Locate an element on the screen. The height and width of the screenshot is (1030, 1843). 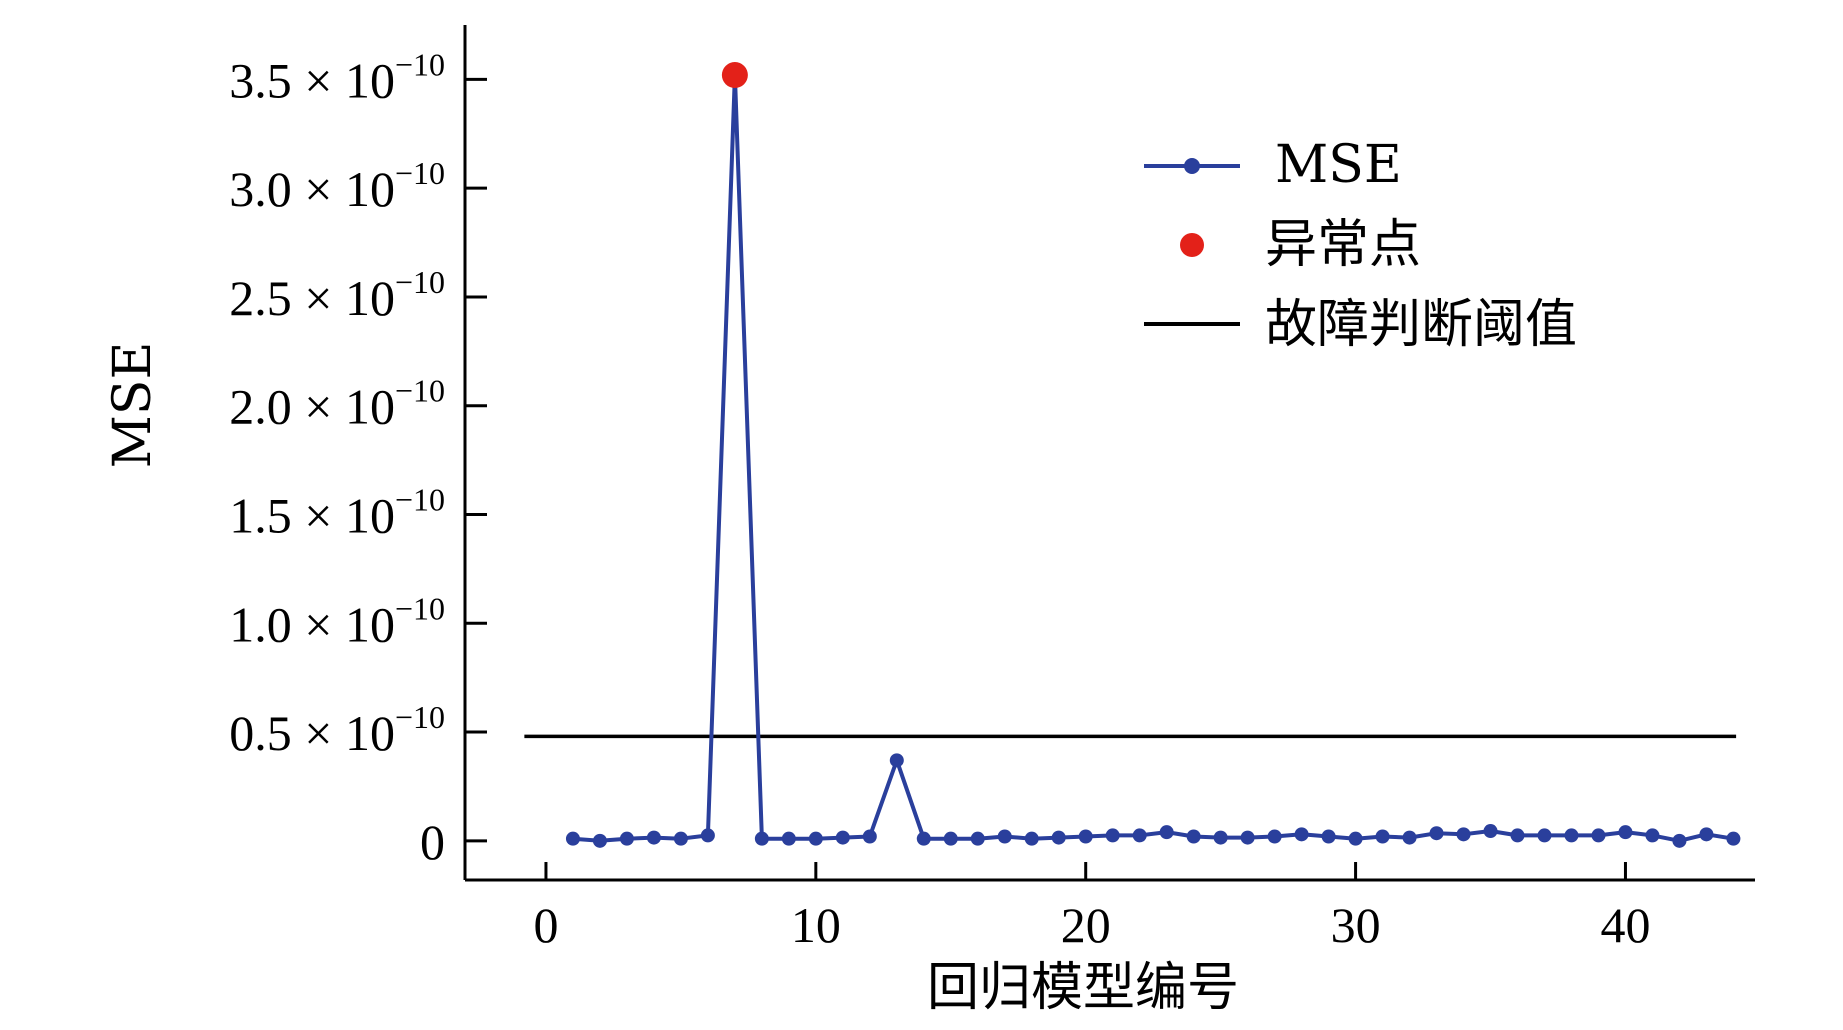
y-tick-label: 2.0 × 10⁻¹⁰ is located at coordinates (337, 404).